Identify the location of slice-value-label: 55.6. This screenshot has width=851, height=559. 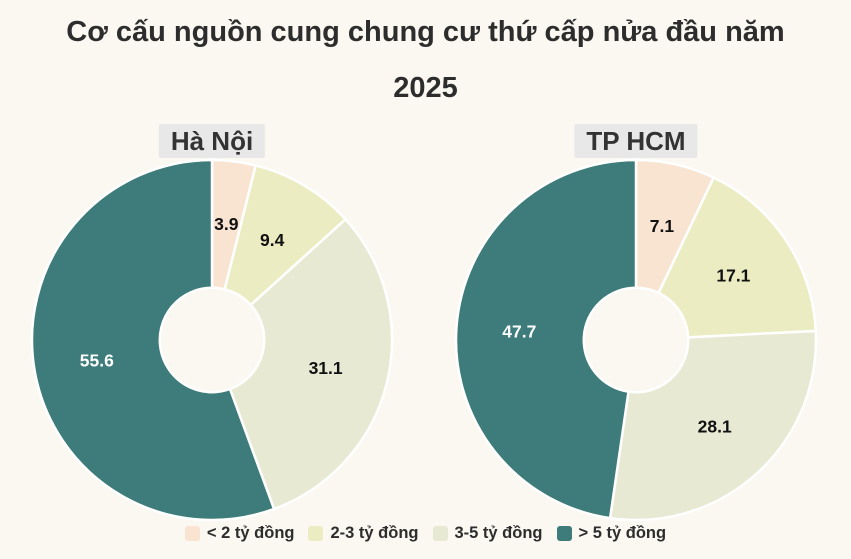
(97, 361).